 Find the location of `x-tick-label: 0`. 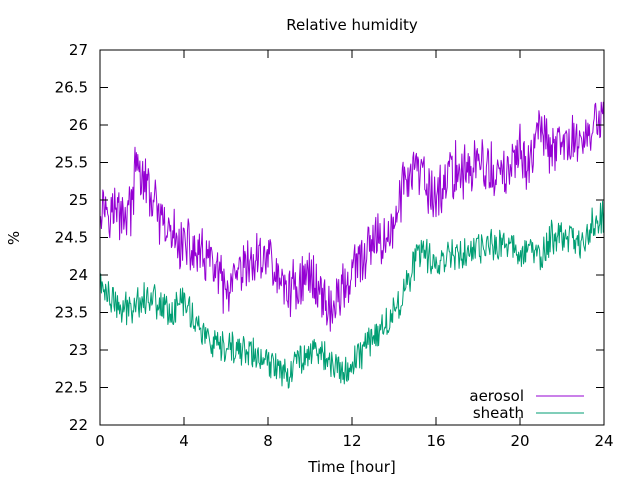

x-tick-label: 0 is located at coordinates (100, 441).